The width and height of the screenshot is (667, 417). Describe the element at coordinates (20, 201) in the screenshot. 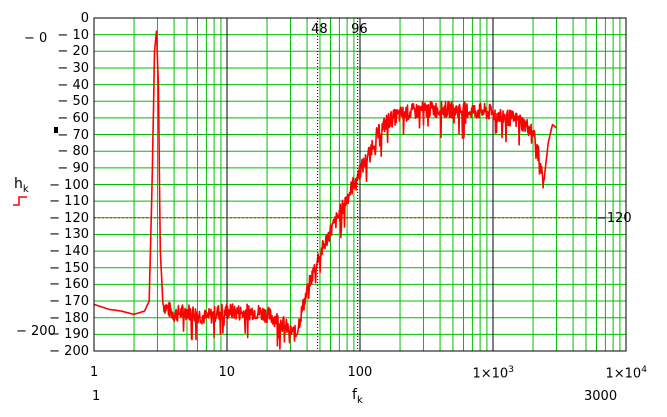

I see `step-legend-icon` at that location.